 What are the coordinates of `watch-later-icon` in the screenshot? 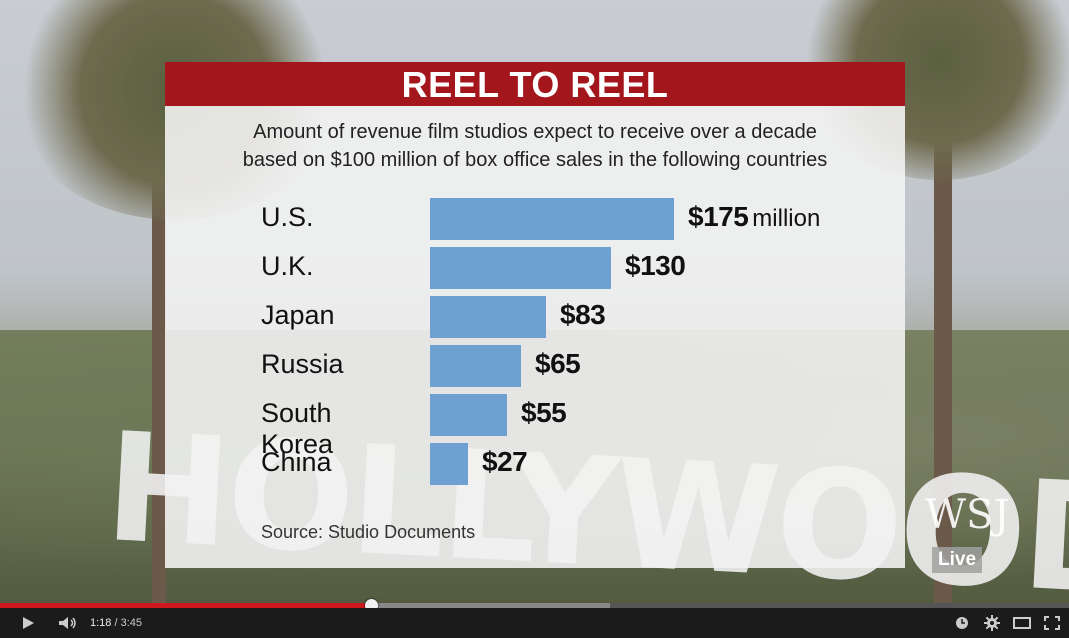 It's located at (962, 623).